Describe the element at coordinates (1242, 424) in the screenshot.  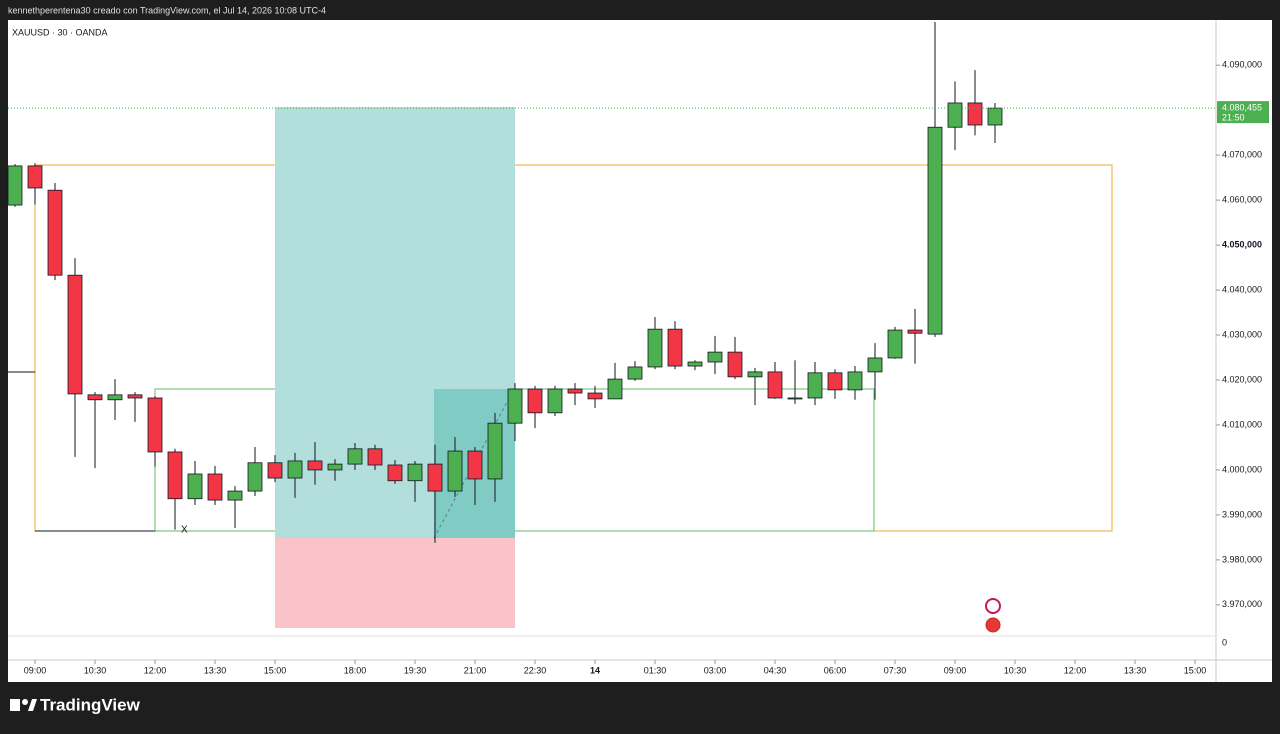
I see `y-tick-label: 4.010,000` at that location.